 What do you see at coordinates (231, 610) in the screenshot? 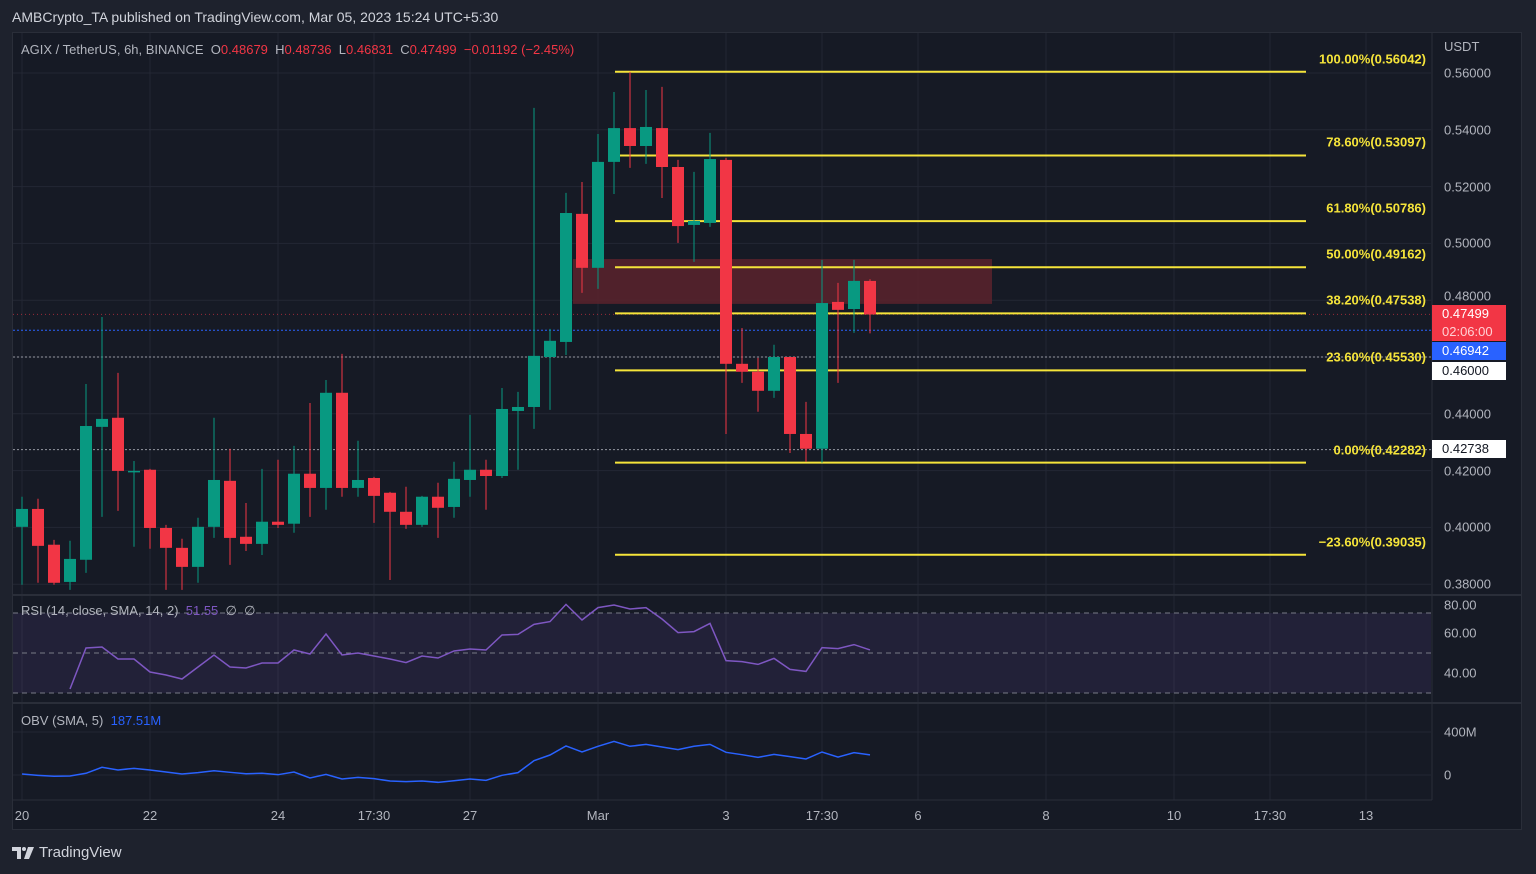
I see `rsi-extra-1: ∅` at bounding box center [231, 610].